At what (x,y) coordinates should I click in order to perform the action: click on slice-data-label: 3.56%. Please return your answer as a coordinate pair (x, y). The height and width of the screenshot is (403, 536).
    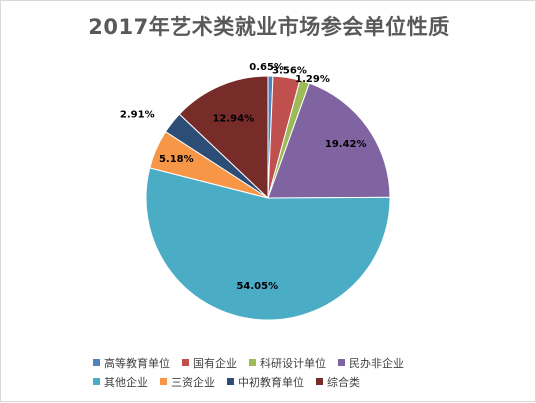
    Looking at the image, I should click on (289, 70).